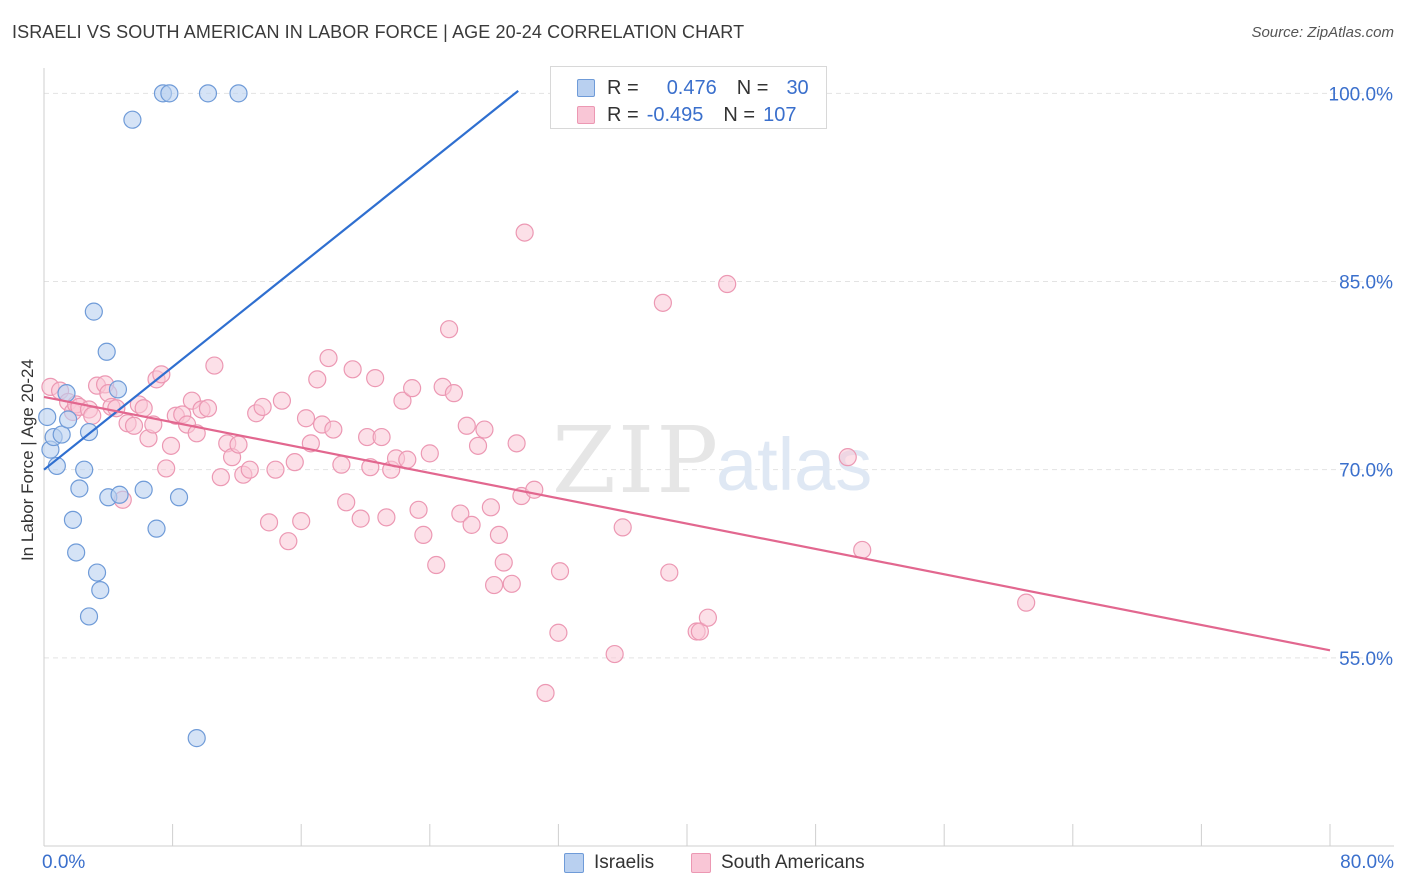 The height and width of the screenshot is (892, 1406). Describe the element at coordinates (780, 114) in the screenshot. I see `legend-sa-n-value: 107` at that location.